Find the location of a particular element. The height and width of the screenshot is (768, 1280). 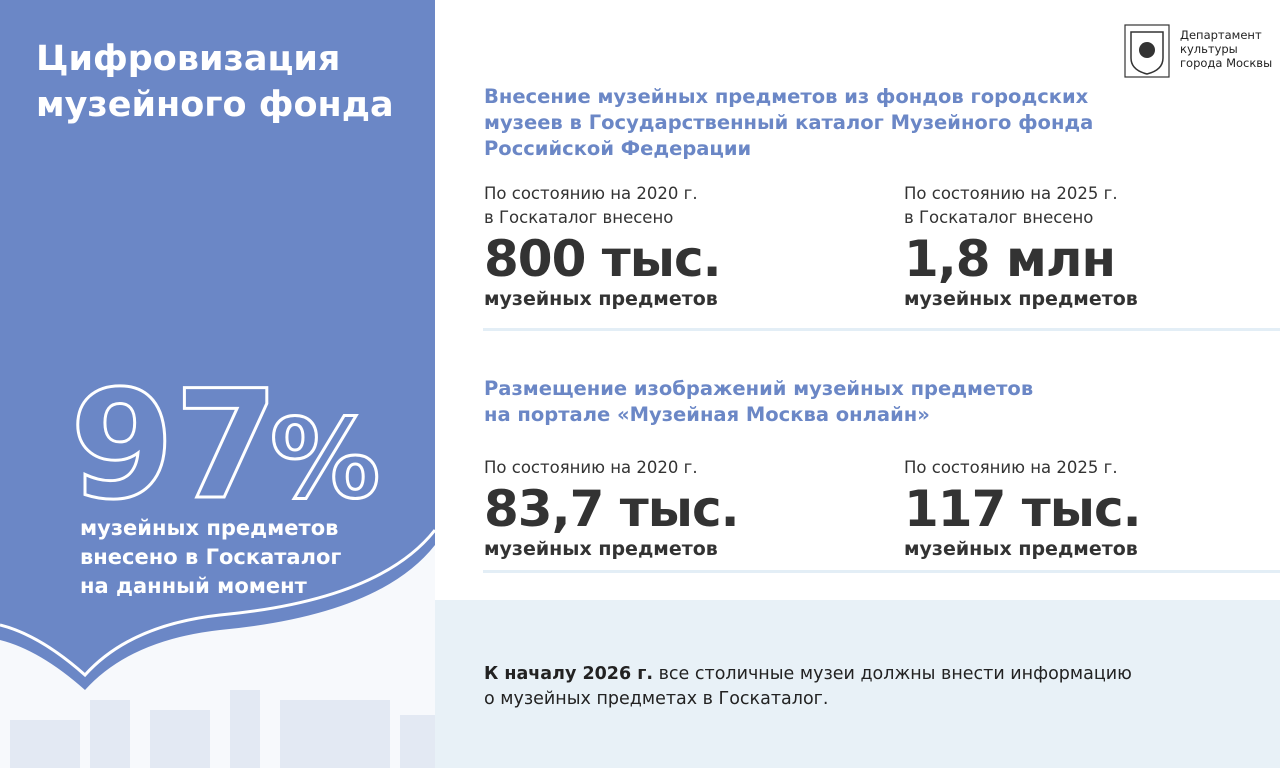

logo-line: культуры is located at coordinates (1209, 49).